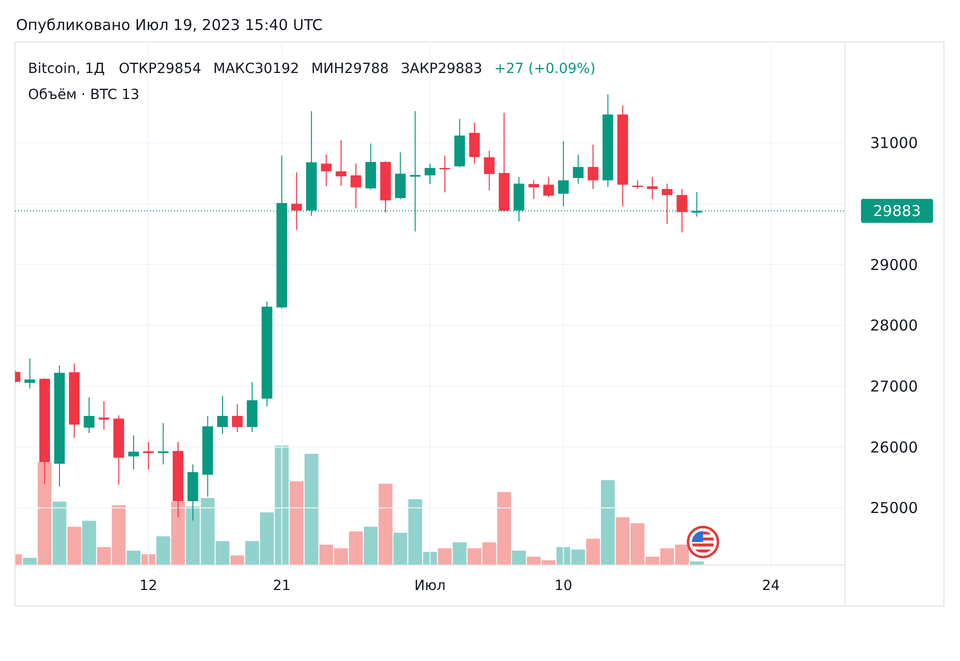 This screenshot has height=661, width=960. What do you see at coordinates (160, 69) in the screenshot?
I see `annotation: ОТКР29854` at bounding box center [160, 69].